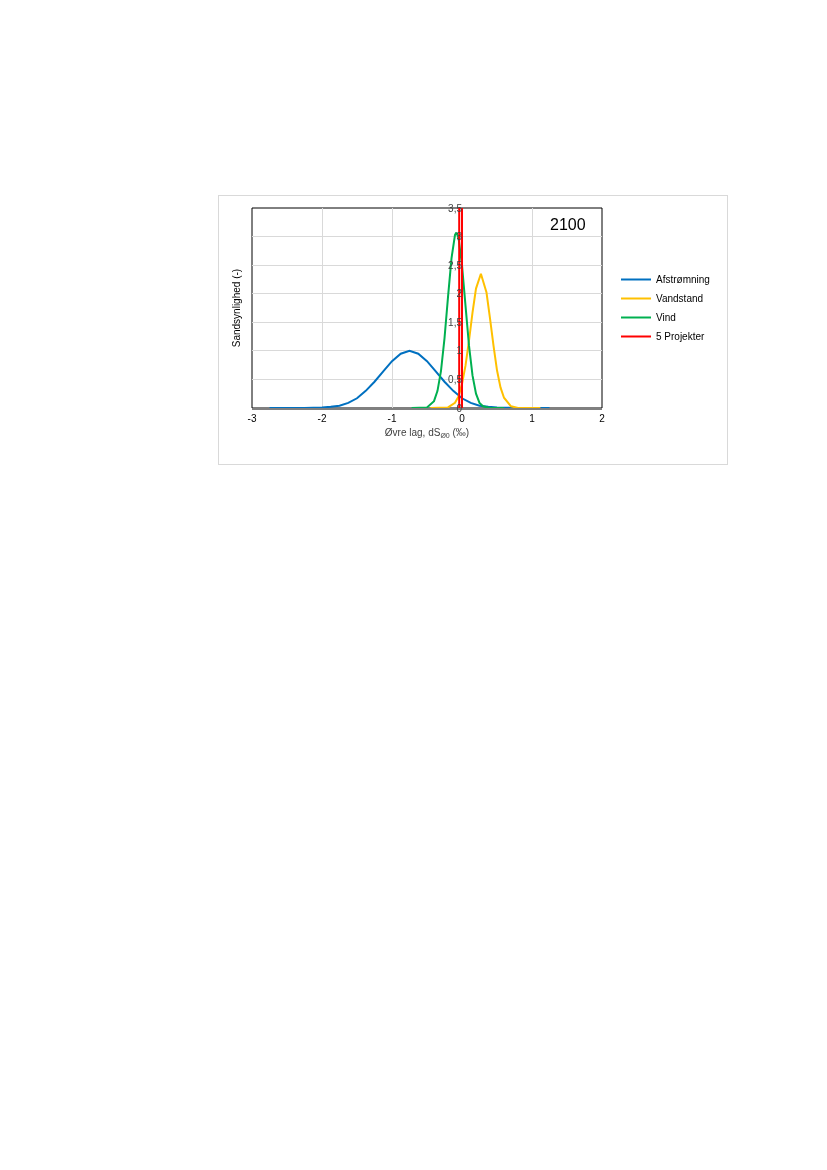  I want to click on y-tick-label: 0, so click(459, 408).